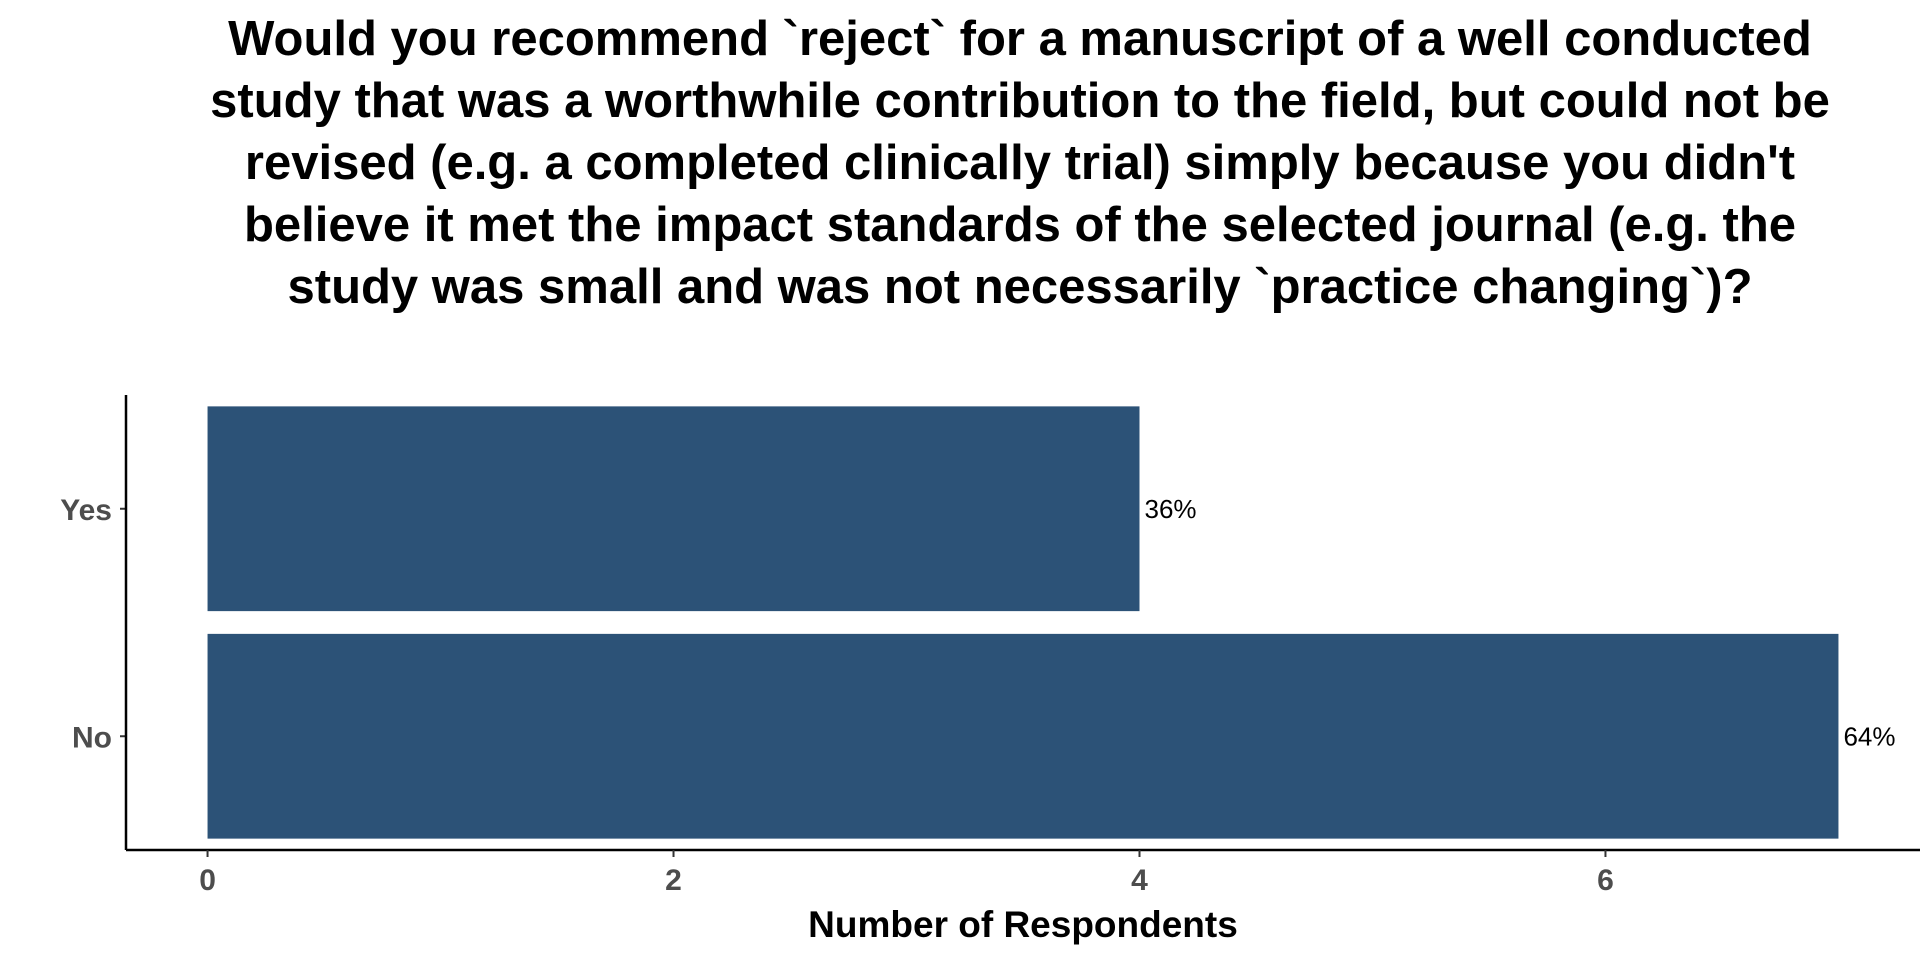 Image resolution: width=1920 pixels, height=960 pixels. Describe the element at coordinates (673, 509) in the screenshot. I see `bar-yes` at that location.